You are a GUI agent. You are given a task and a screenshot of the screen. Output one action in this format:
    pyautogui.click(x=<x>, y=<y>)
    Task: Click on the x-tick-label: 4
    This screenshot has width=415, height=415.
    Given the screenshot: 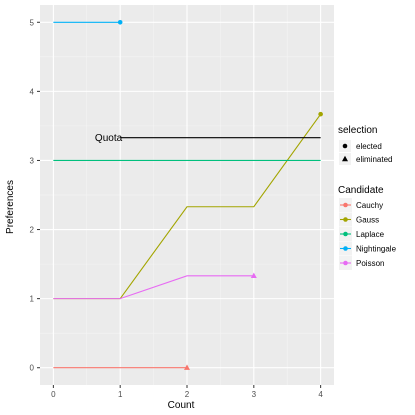 What is the action you would take?
    pyautogui.click(x=320, y=394)
    